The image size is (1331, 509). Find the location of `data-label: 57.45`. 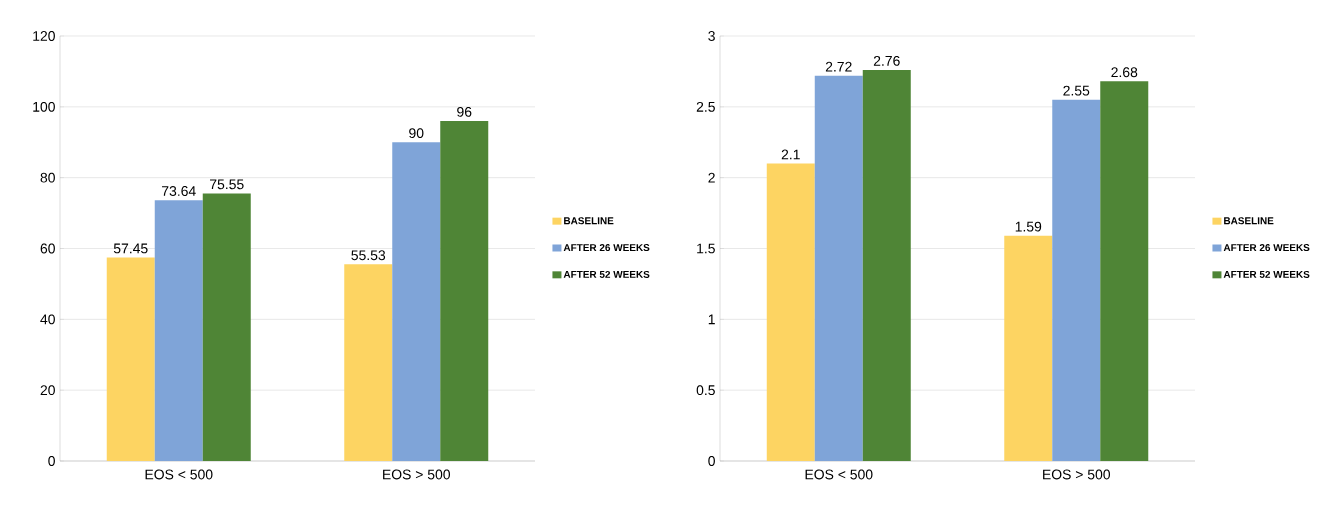

data-label: 57.45 is located at coordinates (130, 248).